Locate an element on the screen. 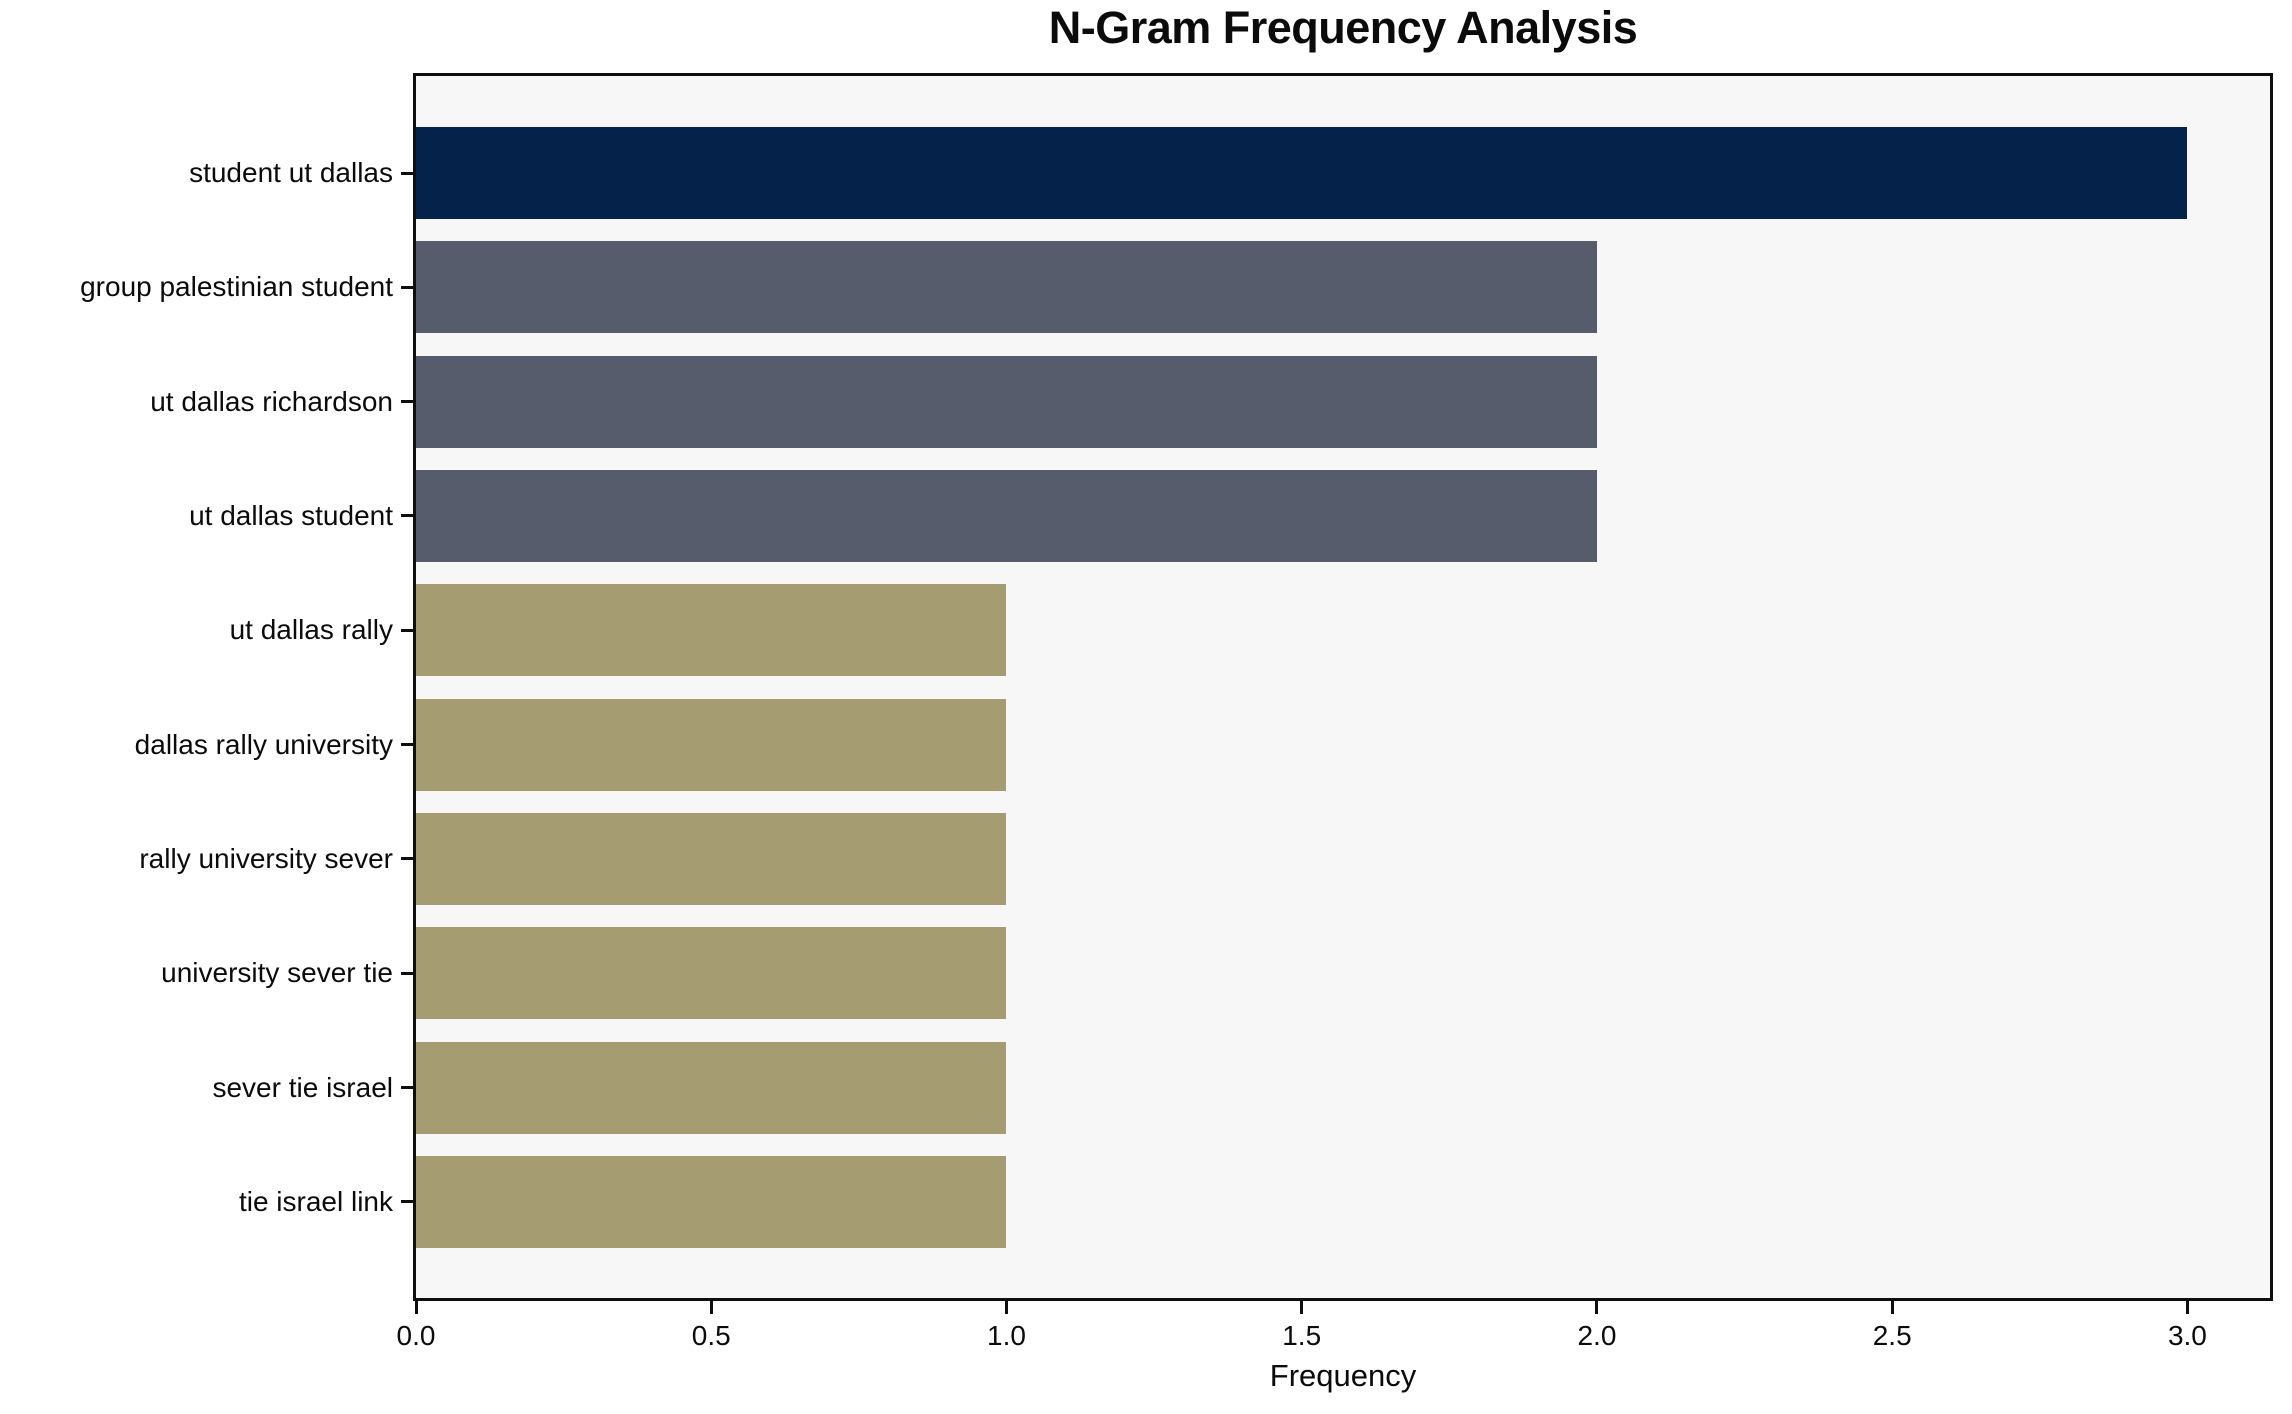 The image size is (2292, 1414). bar-group-palestinian-student is located at coordinates (1006, 287).